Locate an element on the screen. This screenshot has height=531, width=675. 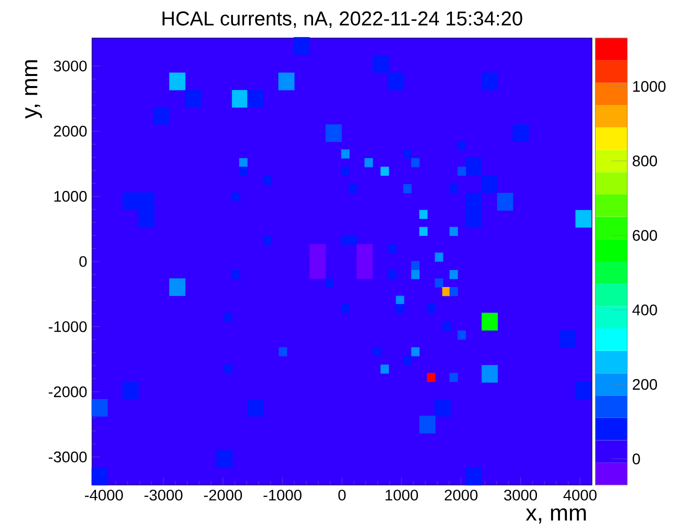
x-axis-title: x, mm is located at coordinates (556, 516).